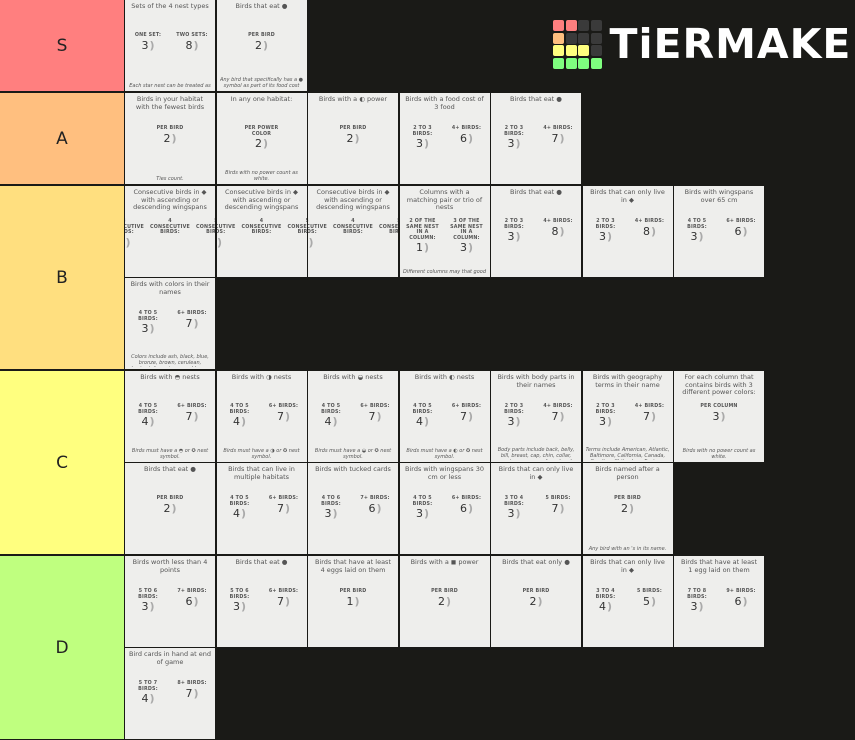 The image size is (855, 740). I want to click on card: Birds that eat ●per bird2, so click(170, 508).